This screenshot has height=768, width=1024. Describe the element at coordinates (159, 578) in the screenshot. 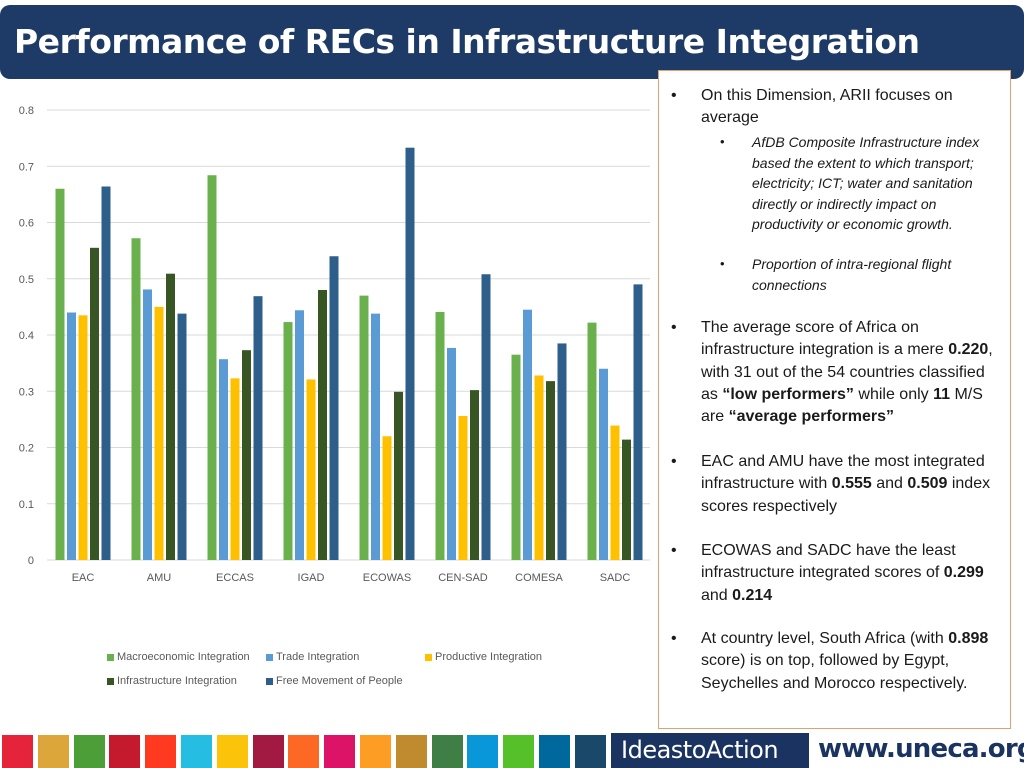

I see `x-tick-label: AMU` at that location.